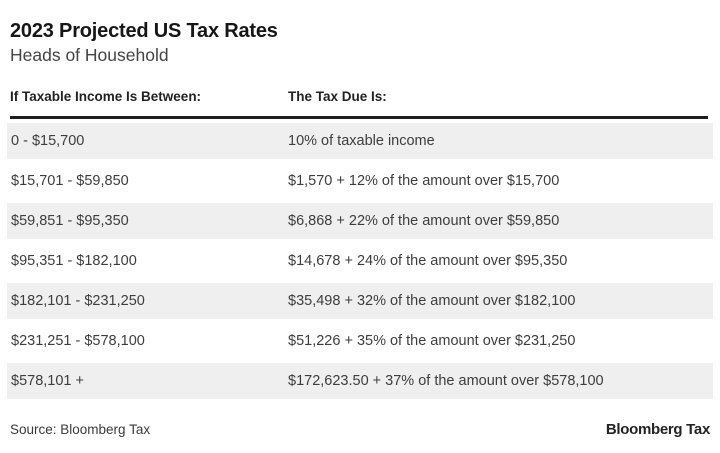 This screenshot has height=453, width=720. I want to click on figure-subtitle: Heads of Household, so click(89, 55).